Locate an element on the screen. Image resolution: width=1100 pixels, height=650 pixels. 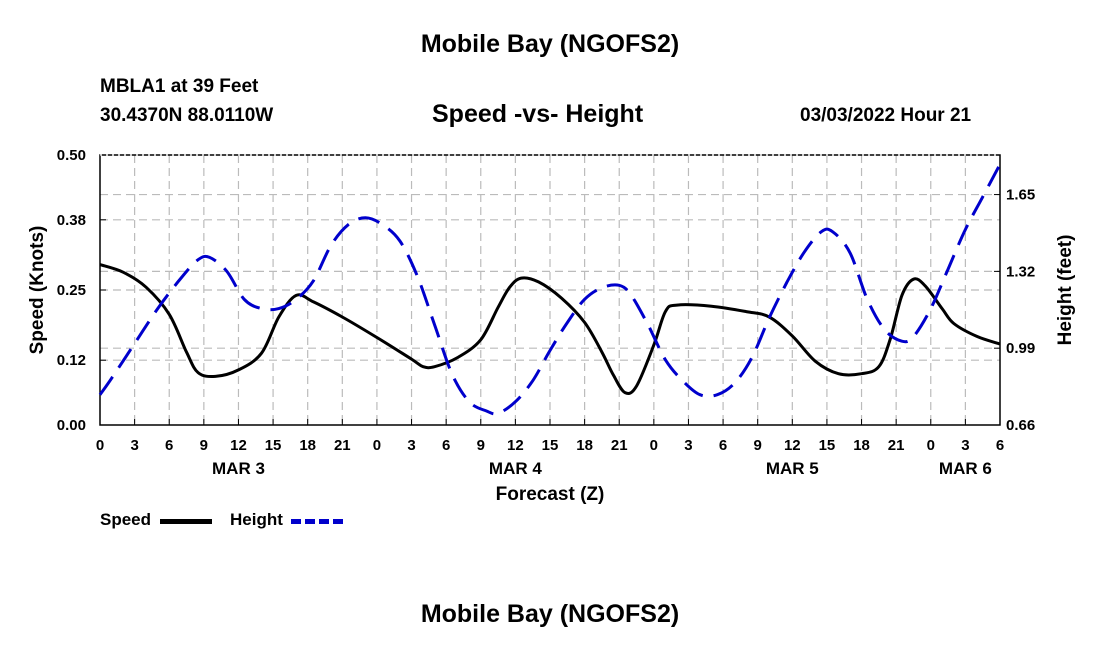
y-right-tick-label: 1.65 is located at coordinates (1020, 195).